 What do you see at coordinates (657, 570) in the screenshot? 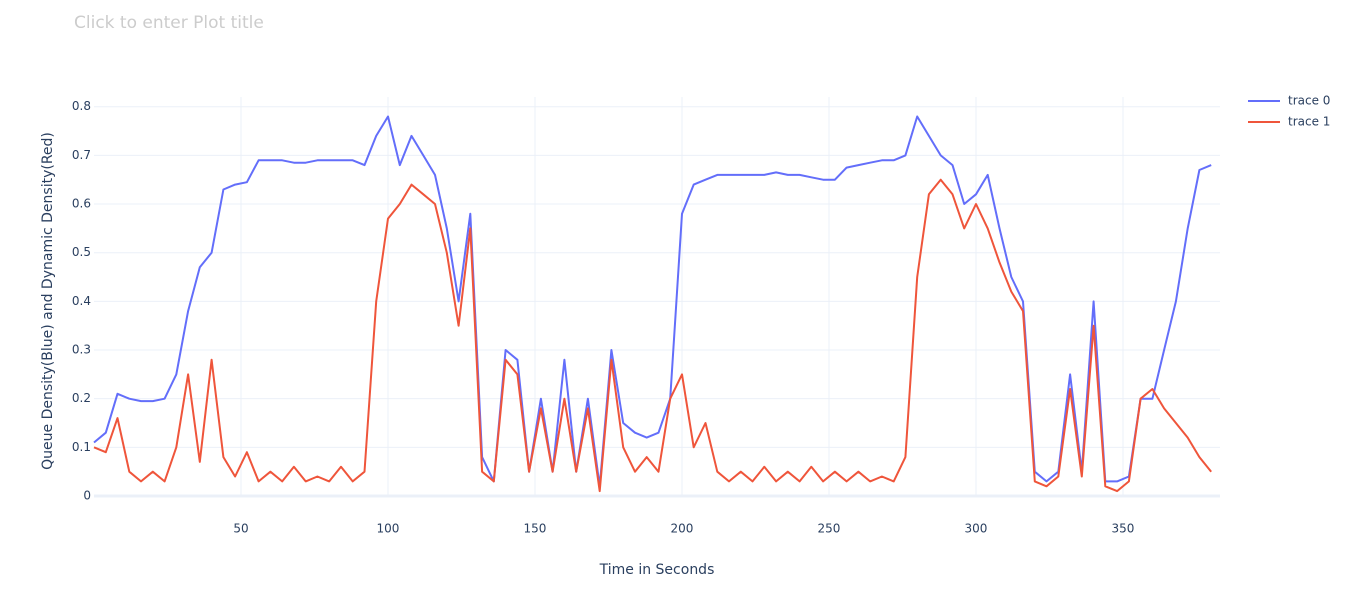
I see `x-axis-title: Time in Seconds` at bounding box center [657, 570].